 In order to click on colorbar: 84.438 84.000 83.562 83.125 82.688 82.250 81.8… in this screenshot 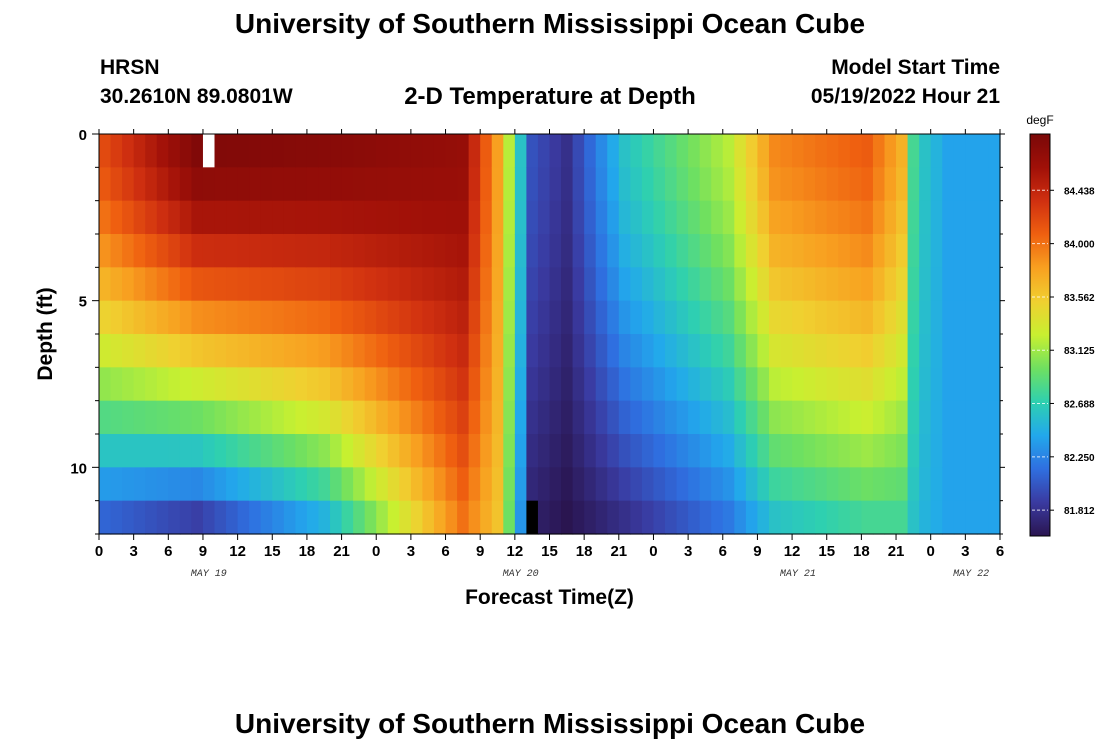, I will do `click(1062, 335)`.